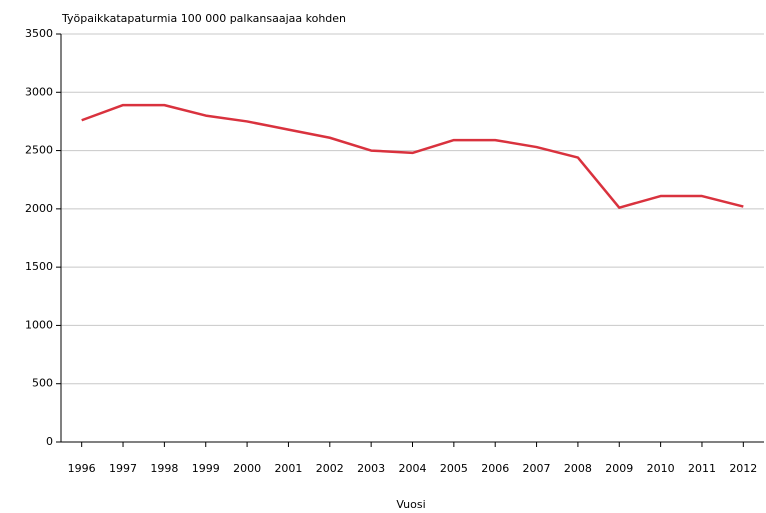  What do you see at coordinates (206, 468) in the screenshot?
I see `x-tick-label: 1999` at bounding box center [206, 468].